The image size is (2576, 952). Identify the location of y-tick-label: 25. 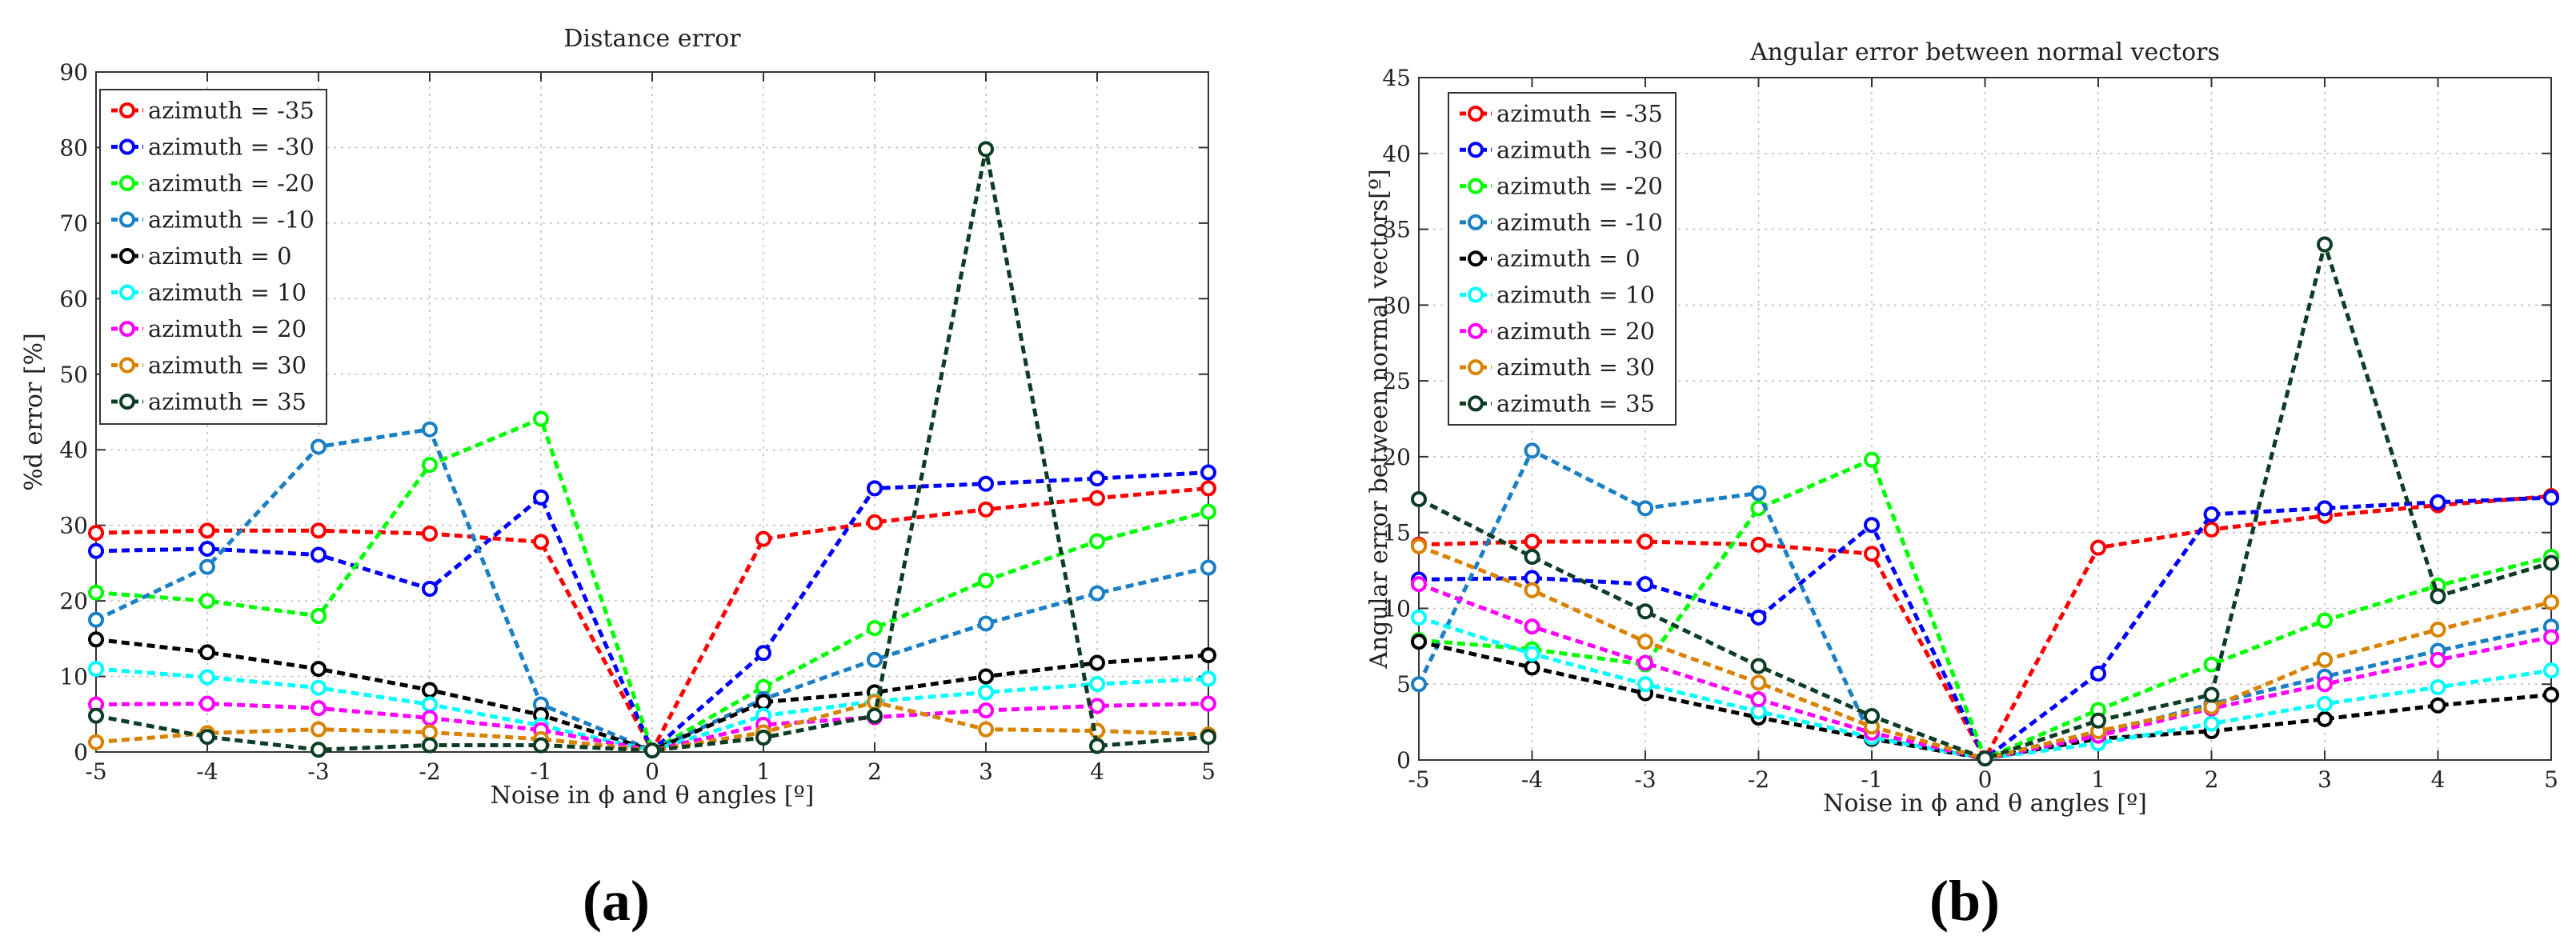
(1396, 381).